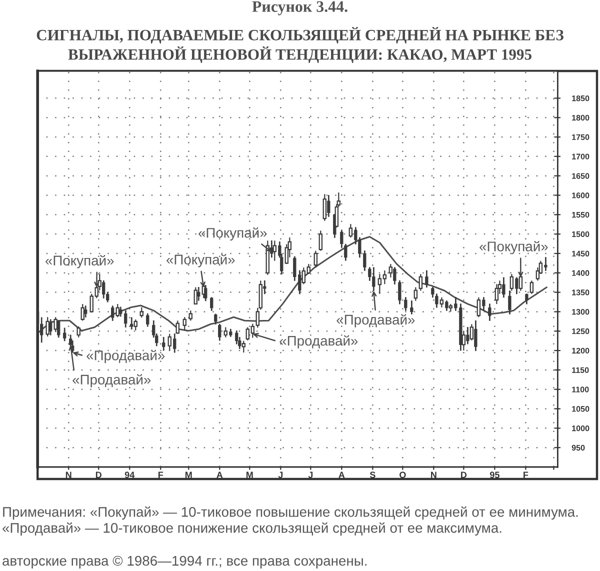 The height and width of the screenshot is (571, 600). What do you see at coordinates (581, 137) in the screenshot?
I see `y-tick-label: 1750` at bounding box center [581, 137].